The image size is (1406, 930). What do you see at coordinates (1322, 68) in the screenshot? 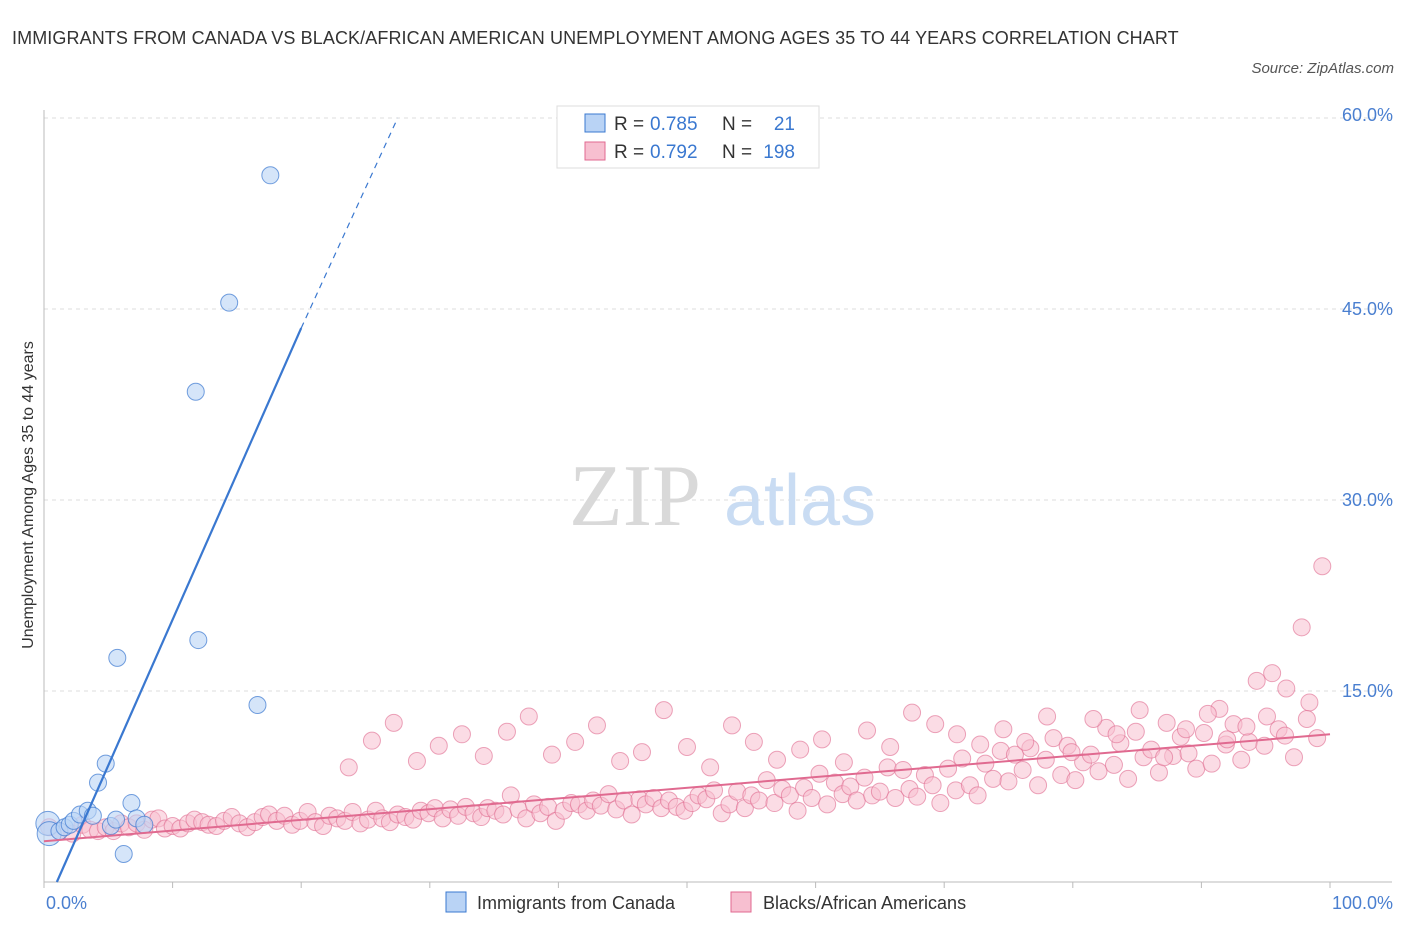
I see `source-note: Source: ZipAtlas.com` at bounding box center [1322, 68].